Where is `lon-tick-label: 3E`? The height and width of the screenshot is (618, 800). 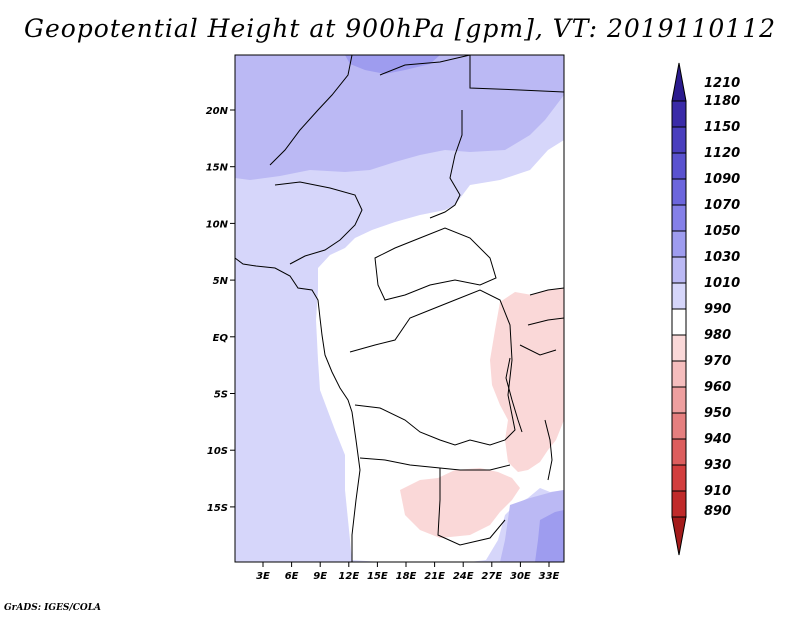 lon-tick-label: 3E is located at coordinates (263, 576).